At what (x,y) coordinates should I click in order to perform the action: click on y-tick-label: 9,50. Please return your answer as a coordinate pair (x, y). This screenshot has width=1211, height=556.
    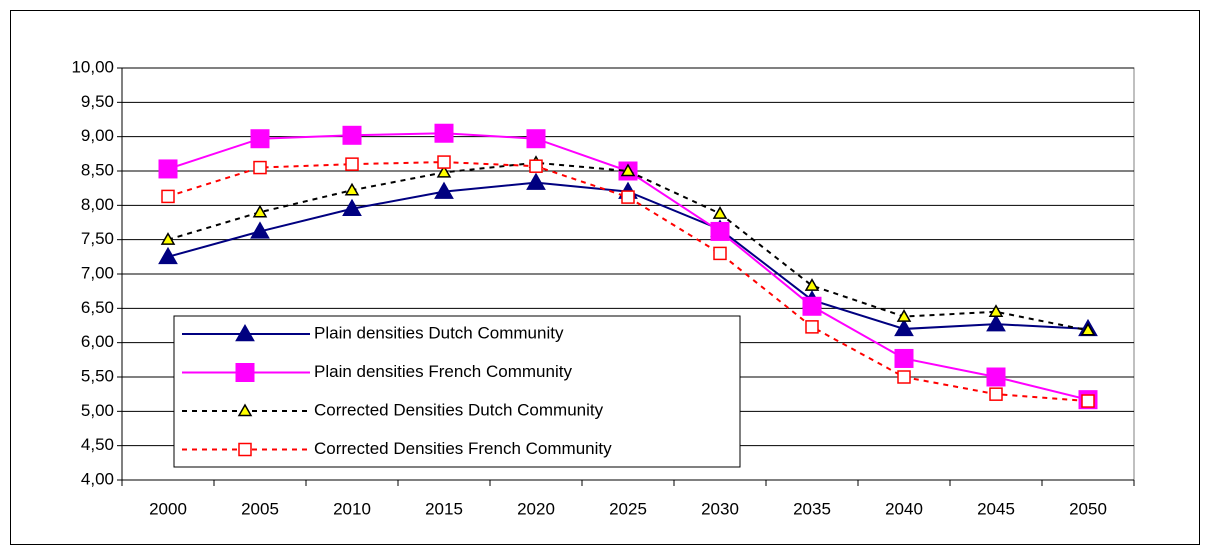
    Looking at the image, I should click on (97, 101).